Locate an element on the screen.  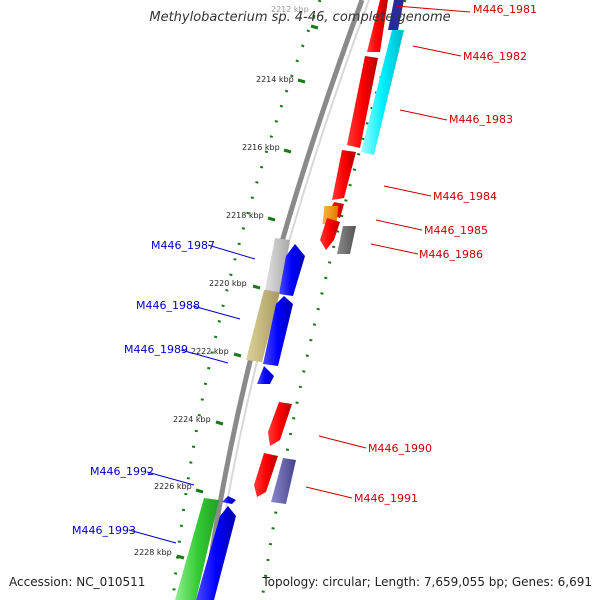
gene-m446-1991 is located at coordinates (266, 475).